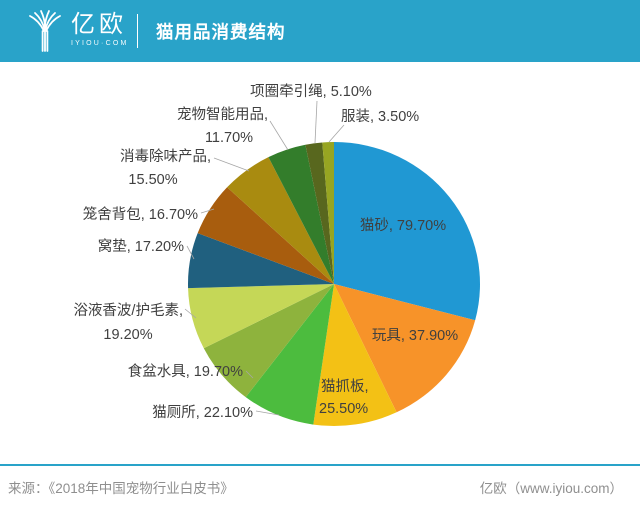 The width and height of the screenshot is (640, 509). I want to click on slice-label: 19.20%, so click(127, 335).